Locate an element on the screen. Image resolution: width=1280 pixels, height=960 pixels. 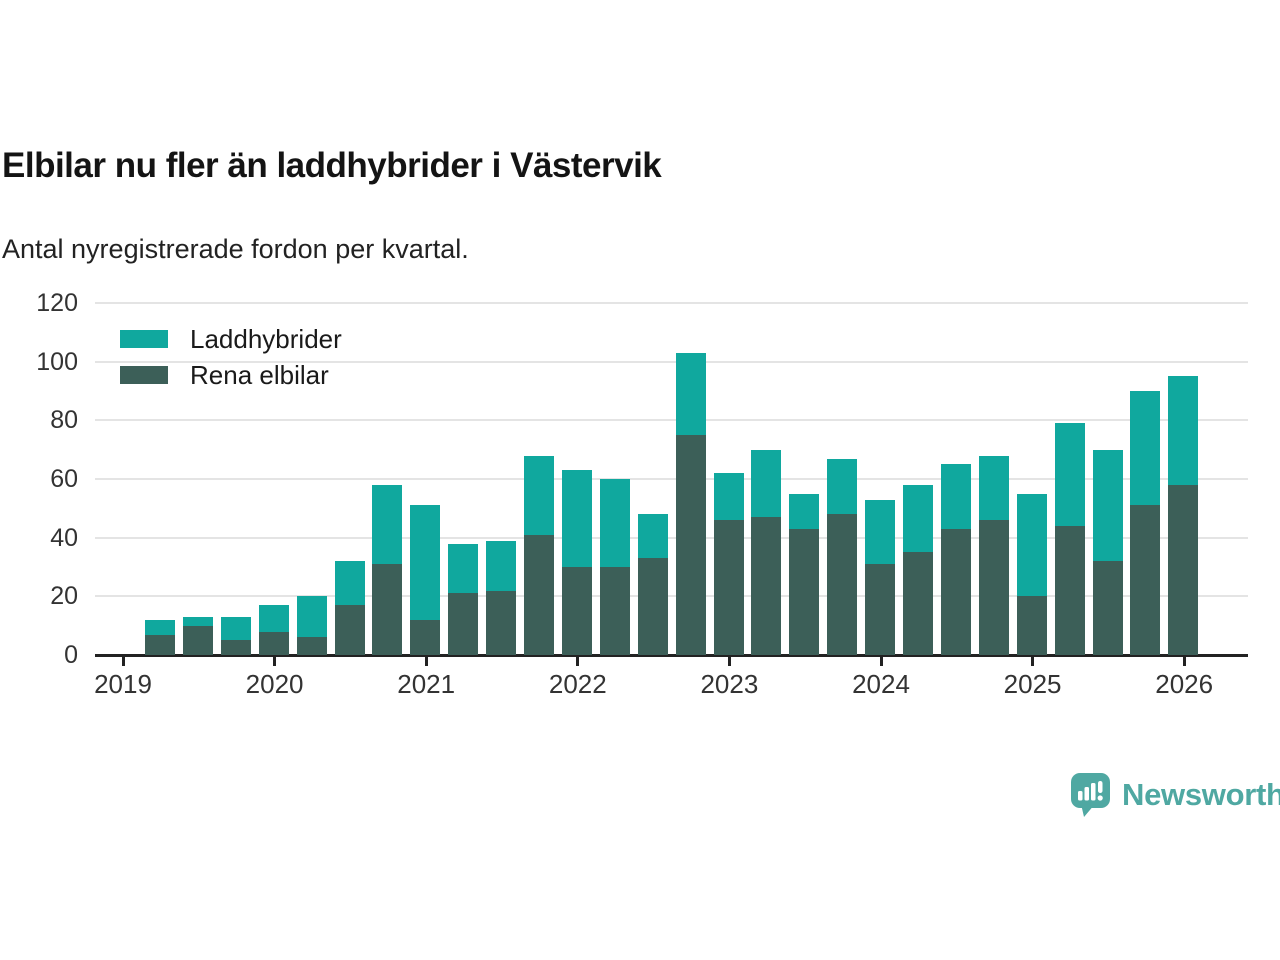
legend-label-laddhybrider: Laddhybrider is located at coordinates (266, 339).